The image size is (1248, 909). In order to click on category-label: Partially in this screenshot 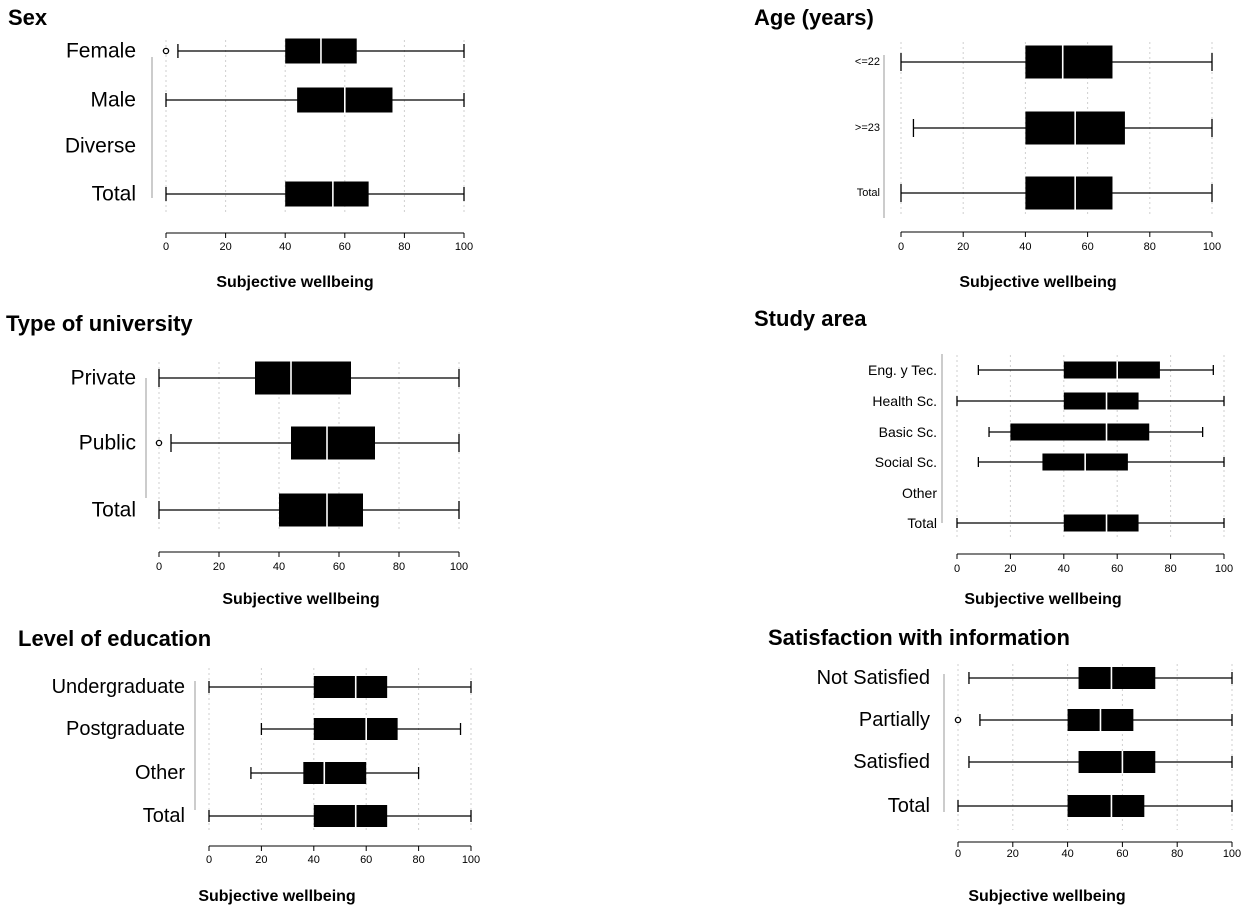, I will do `click(894, 720)`.